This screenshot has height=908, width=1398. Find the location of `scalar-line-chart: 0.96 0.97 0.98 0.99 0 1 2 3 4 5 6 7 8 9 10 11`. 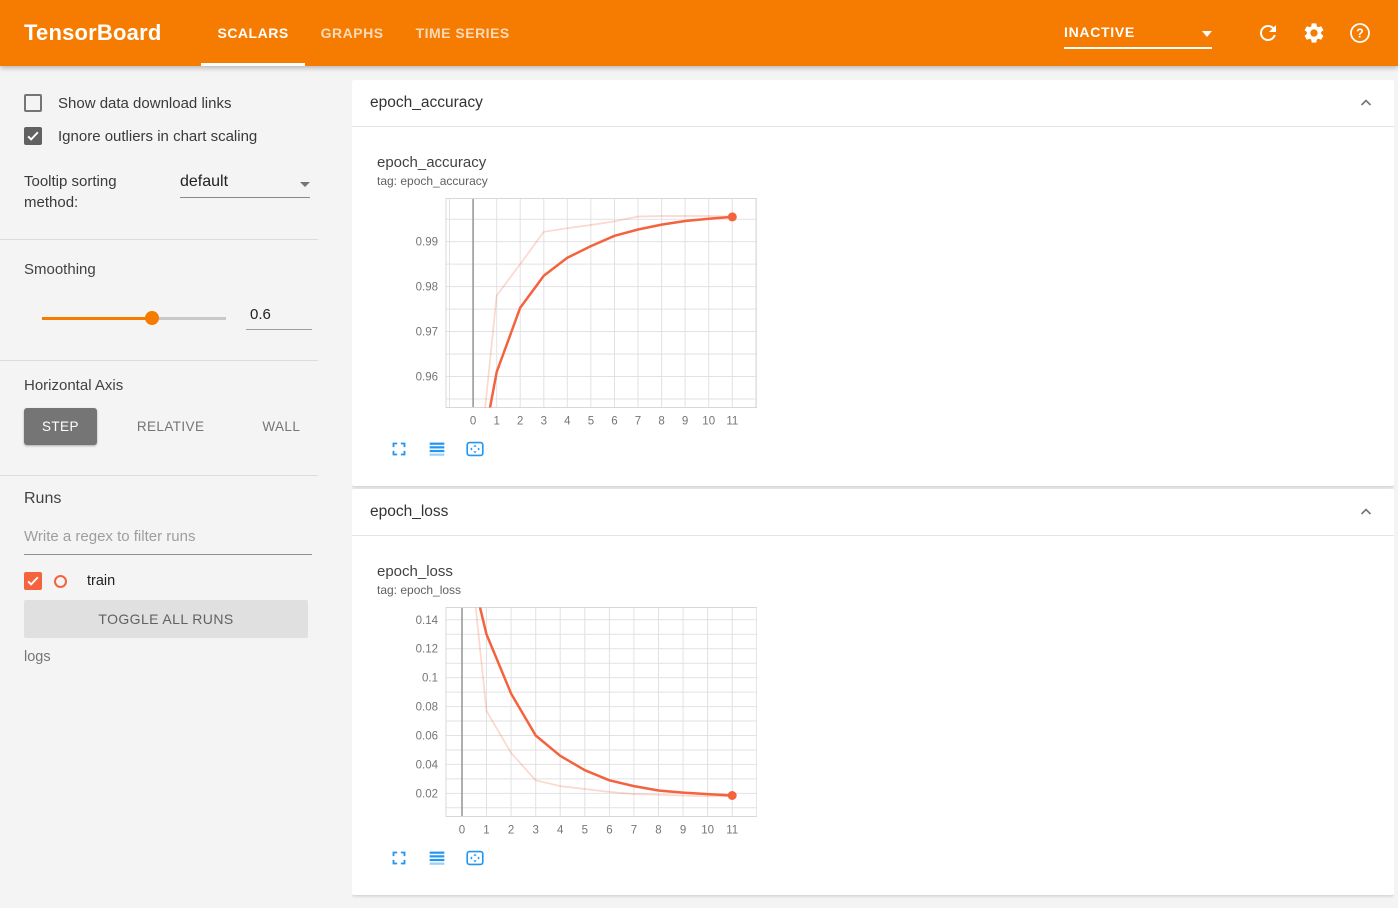

scalar-line-chart: 0.96 0.97 0.98 0.99 0 1 2 3 4 5 6 7 8 9 10 11 is located at coordinates (567, 314).